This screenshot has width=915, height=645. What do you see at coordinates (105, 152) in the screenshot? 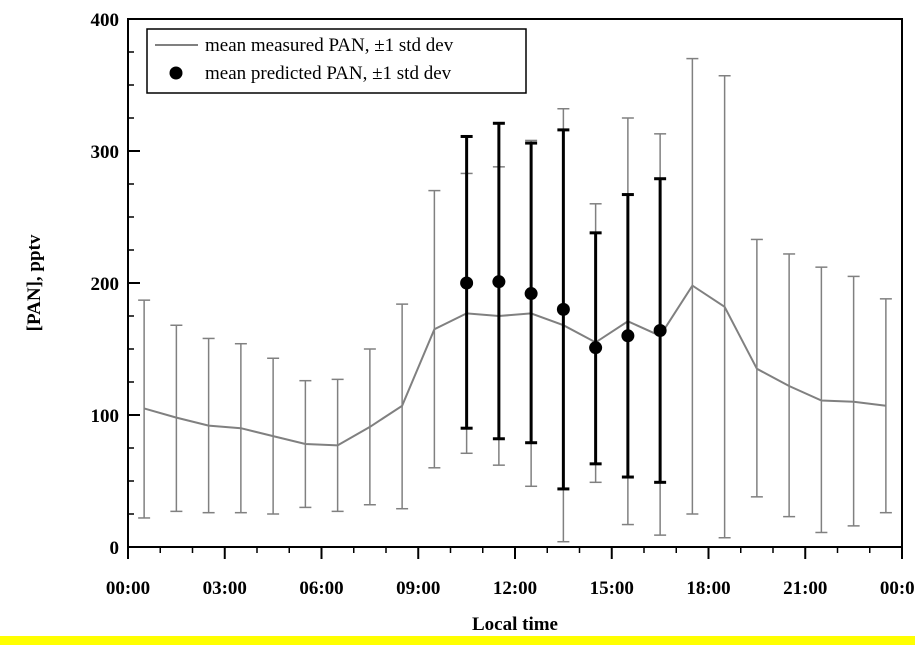
I see `y-tick-label: 300` at bounding box center [105, 152].